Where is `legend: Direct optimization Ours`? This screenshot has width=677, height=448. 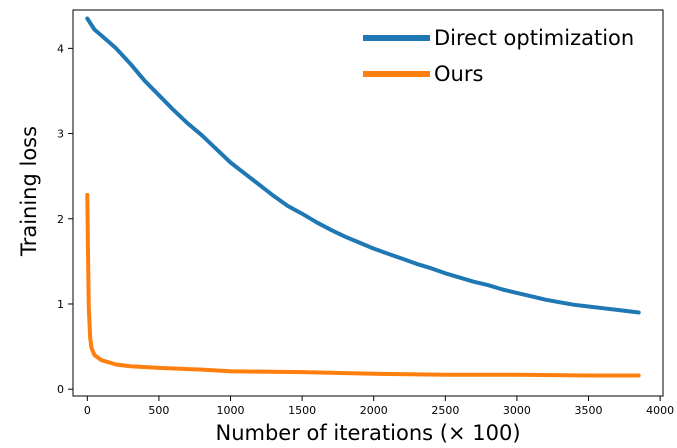
legend: Direct optimization Ours is located at coordinates (498, 56).